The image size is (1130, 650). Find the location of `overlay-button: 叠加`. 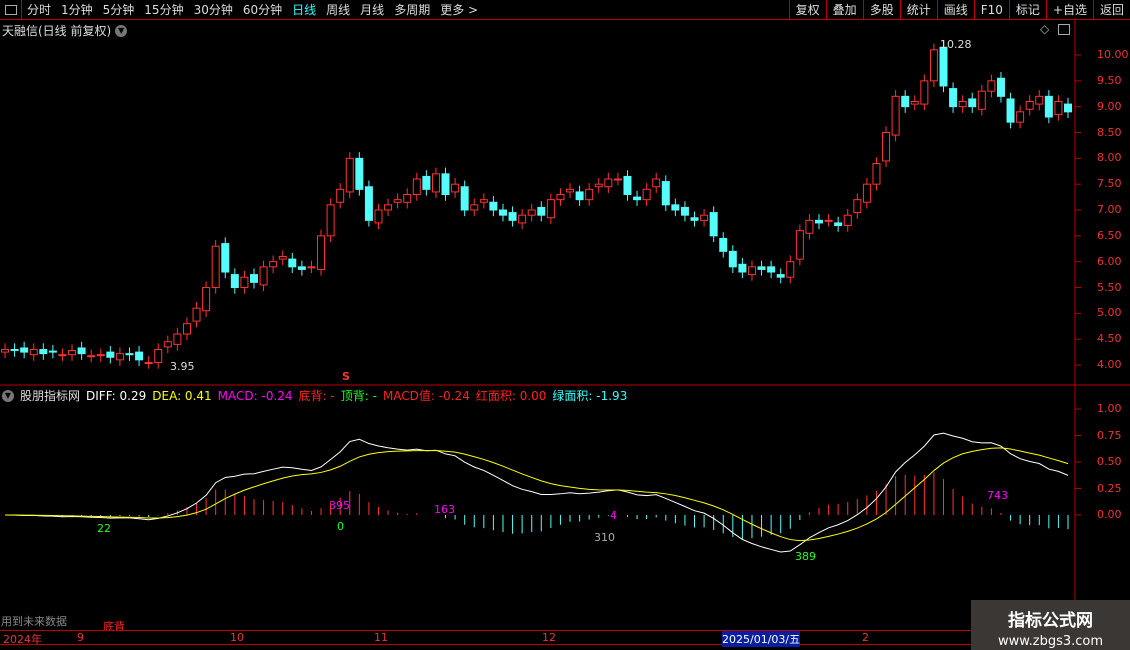

overlay-button: 叠加 is located at coordinates (844, 10).